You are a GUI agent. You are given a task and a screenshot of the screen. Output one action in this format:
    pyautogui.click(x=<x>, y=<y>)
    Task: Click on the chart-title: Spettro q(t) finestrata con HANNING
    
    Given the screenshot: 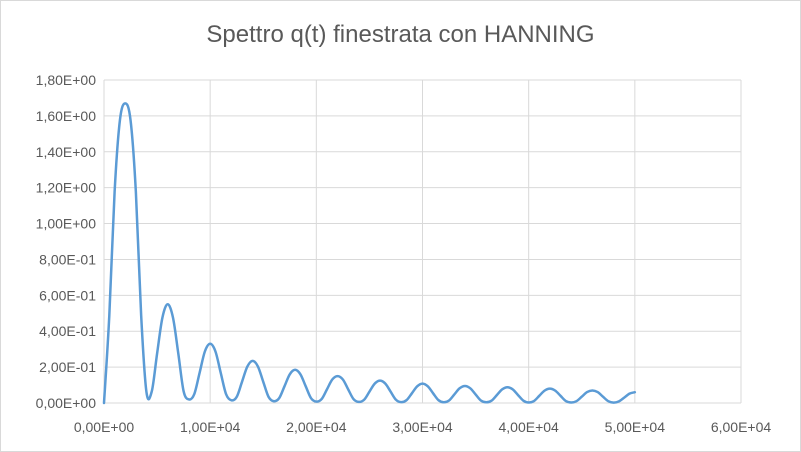 What is the action you would take?
    pyautogui.click(x=400, y=34)
    